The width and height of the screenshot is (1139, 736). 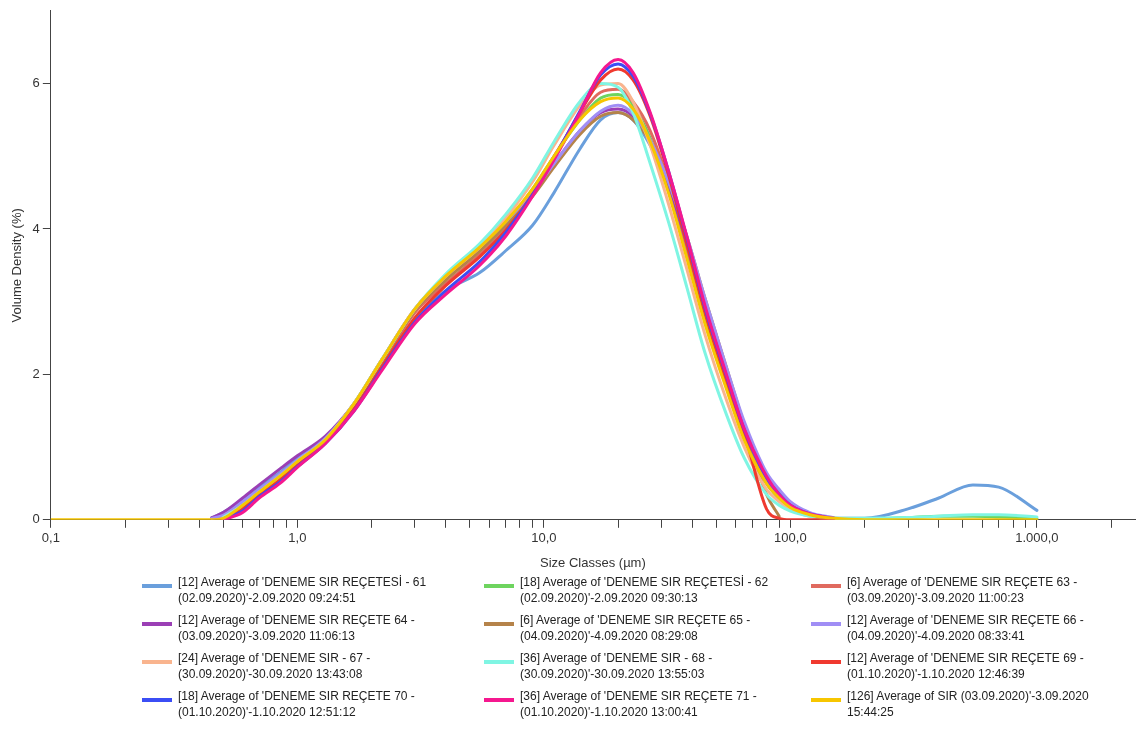 I want to click on x-tick-label: 10,0, so click(x=544, y=538).